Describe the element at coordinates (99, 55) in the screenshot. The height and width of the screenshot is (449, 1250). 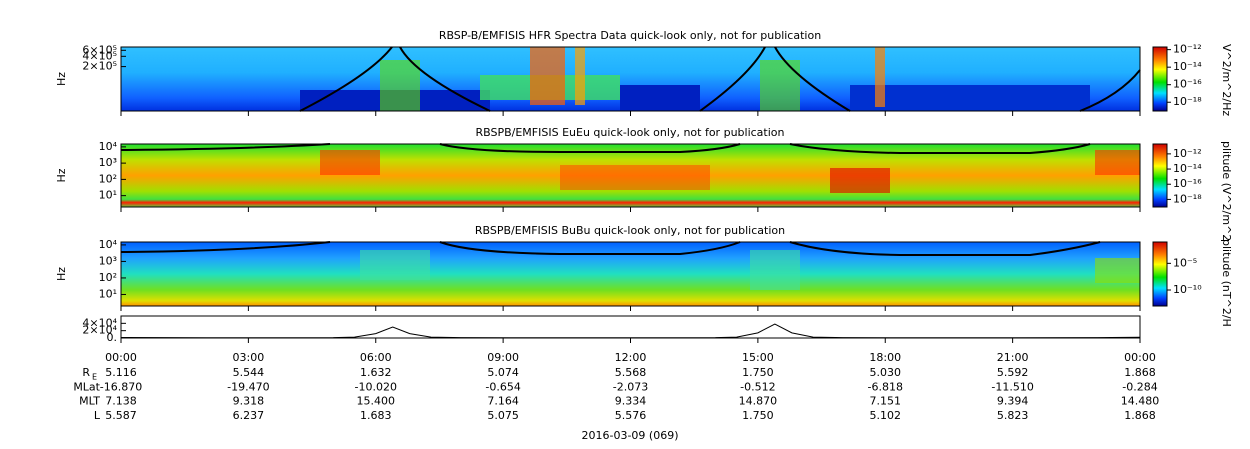
I see `y-tick-label: 4×10⁵` at that location.